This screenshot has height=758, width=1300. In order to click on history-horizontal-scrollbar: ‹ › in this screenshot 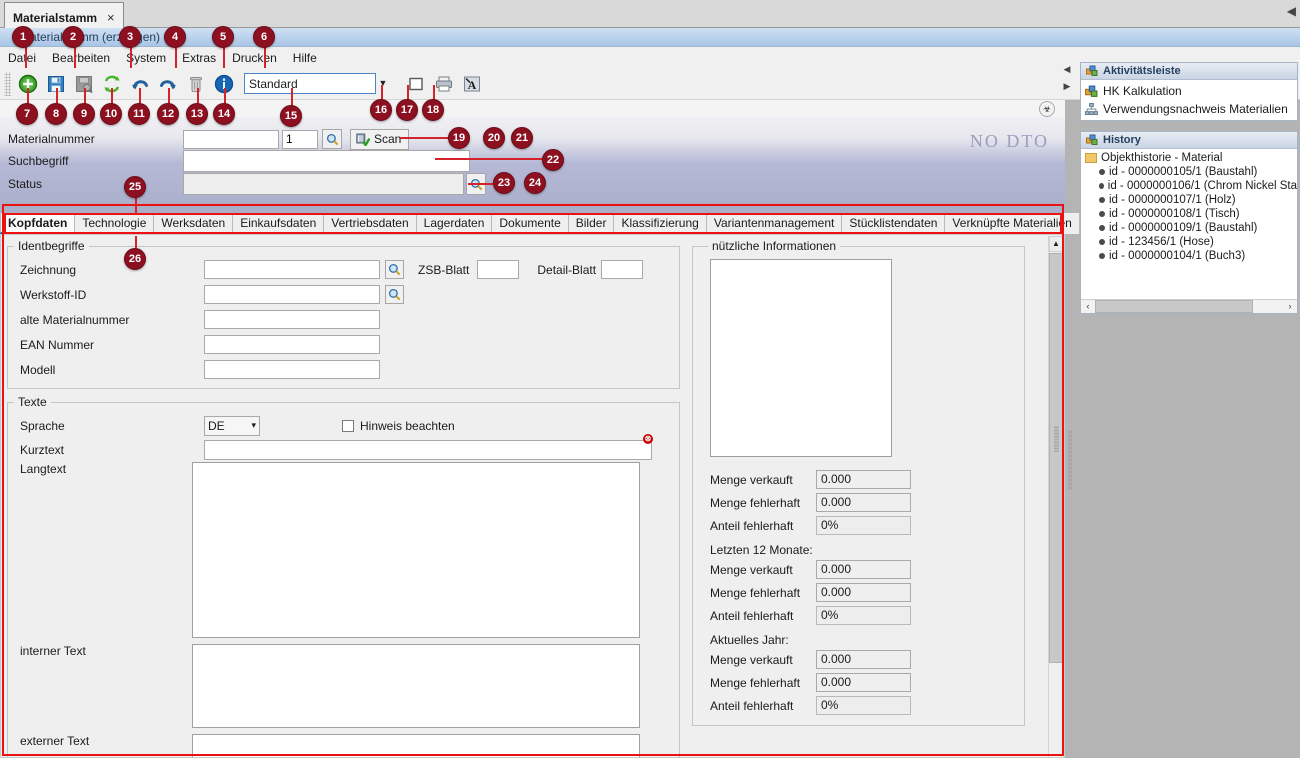, I will do `click(1189, 306)`.